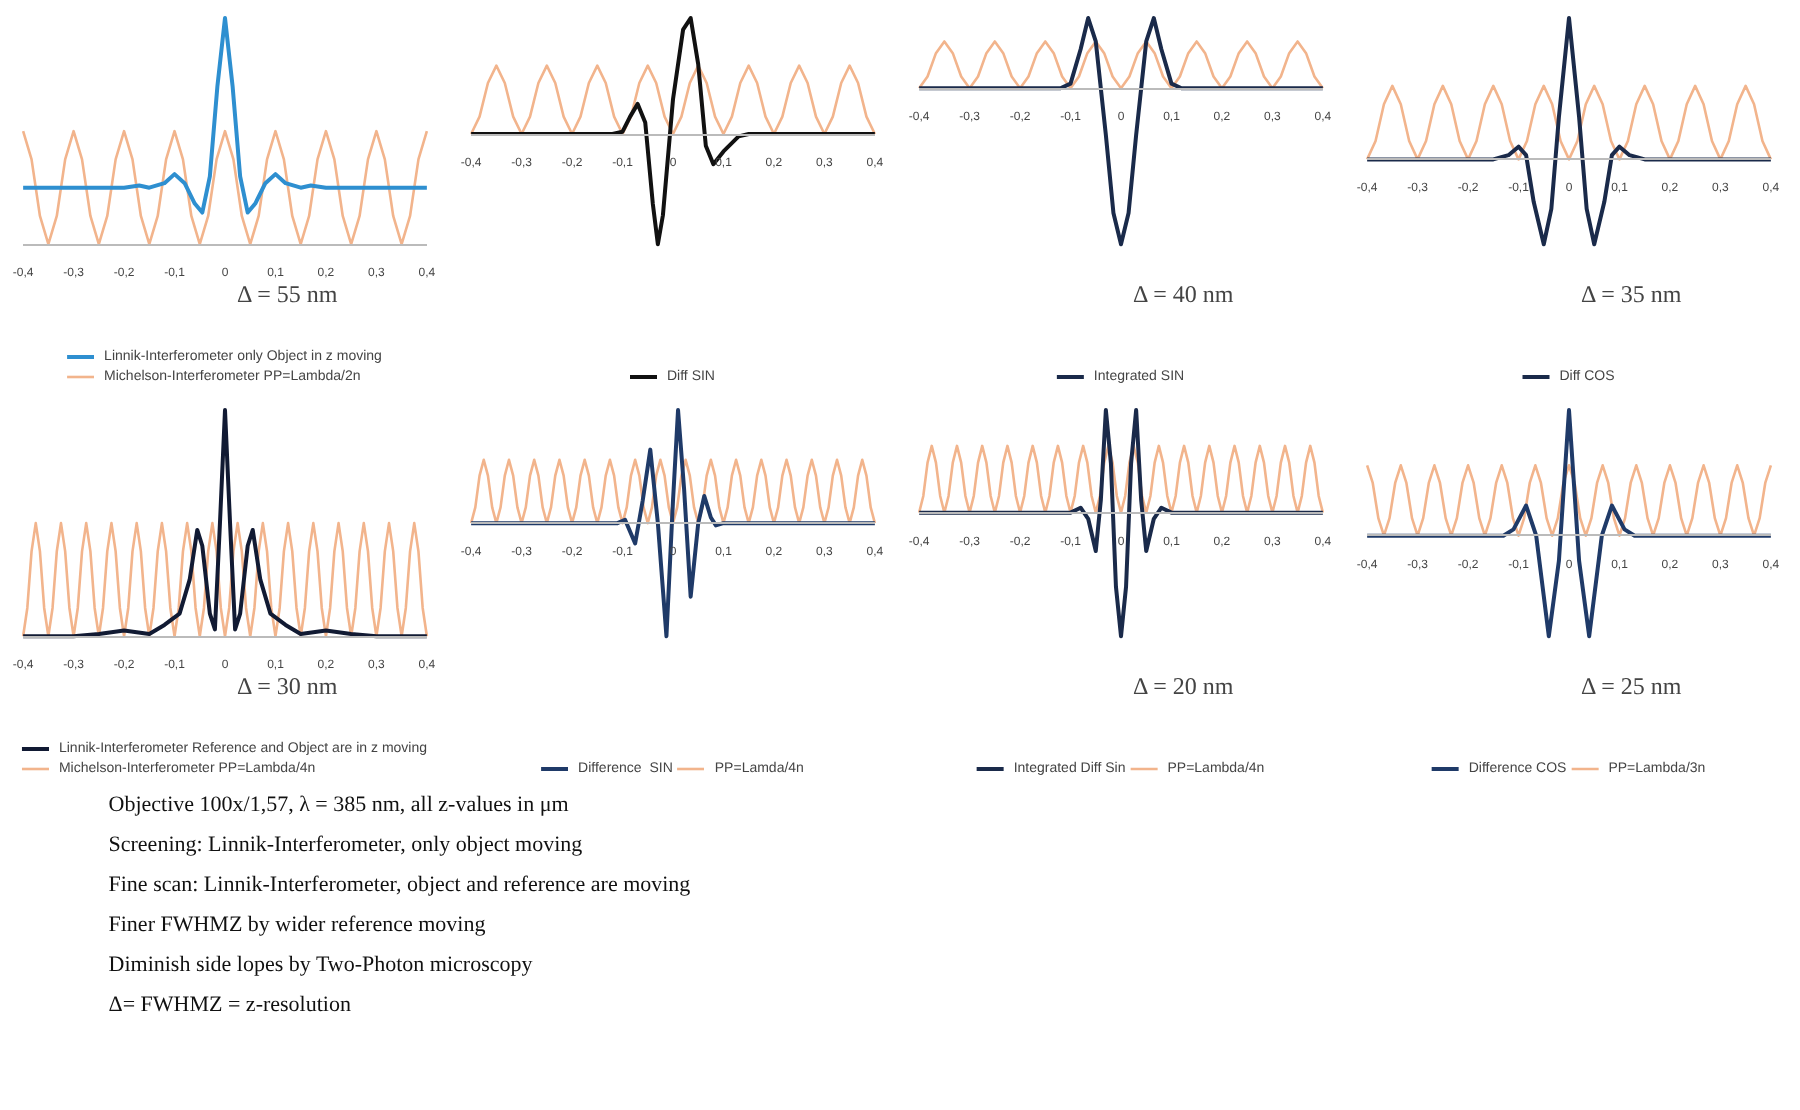  I want to click on text: Fine scan: Linnik-Interferometer, object and reference are moving, so click(400, 885).